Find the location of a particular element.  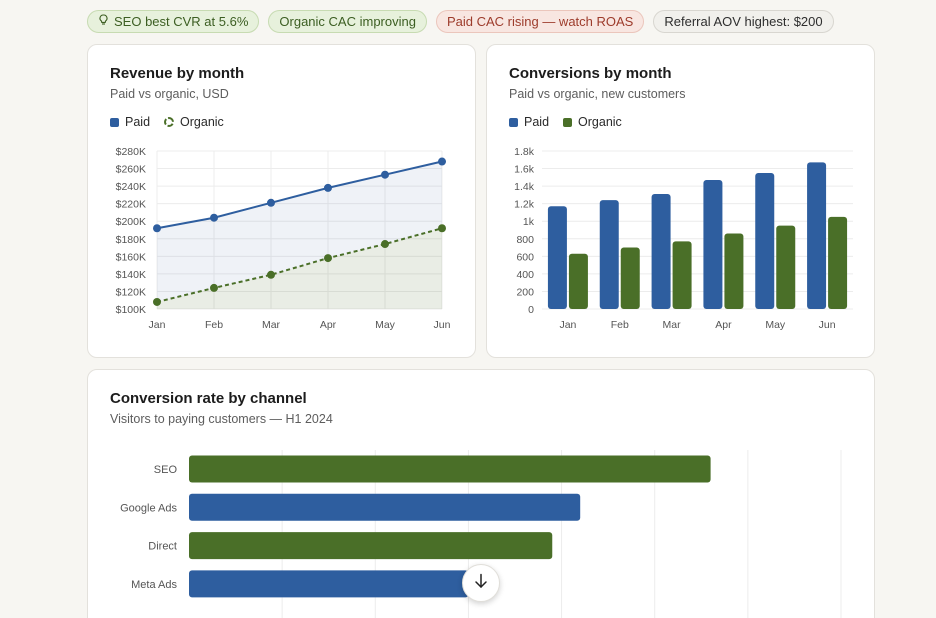

y-tick-label: 1.4k is located at coordinates (524, 187).